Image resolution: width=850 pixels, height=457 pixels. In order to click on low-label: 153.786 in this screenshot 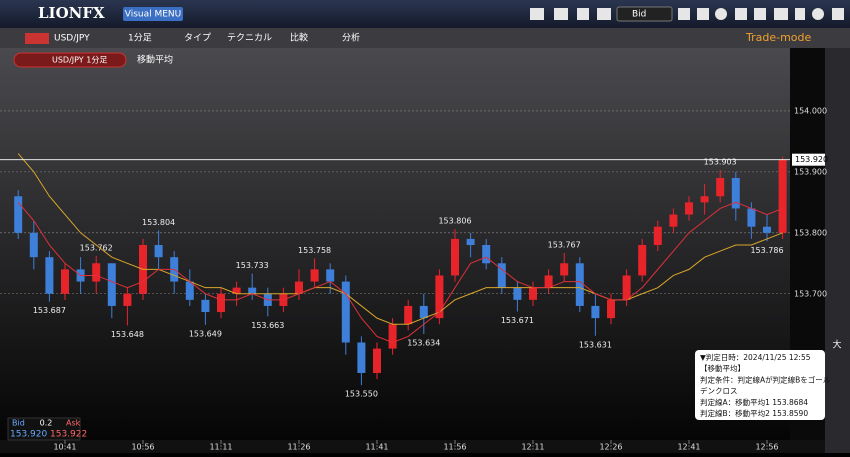, I will do `click(766, 250)`.